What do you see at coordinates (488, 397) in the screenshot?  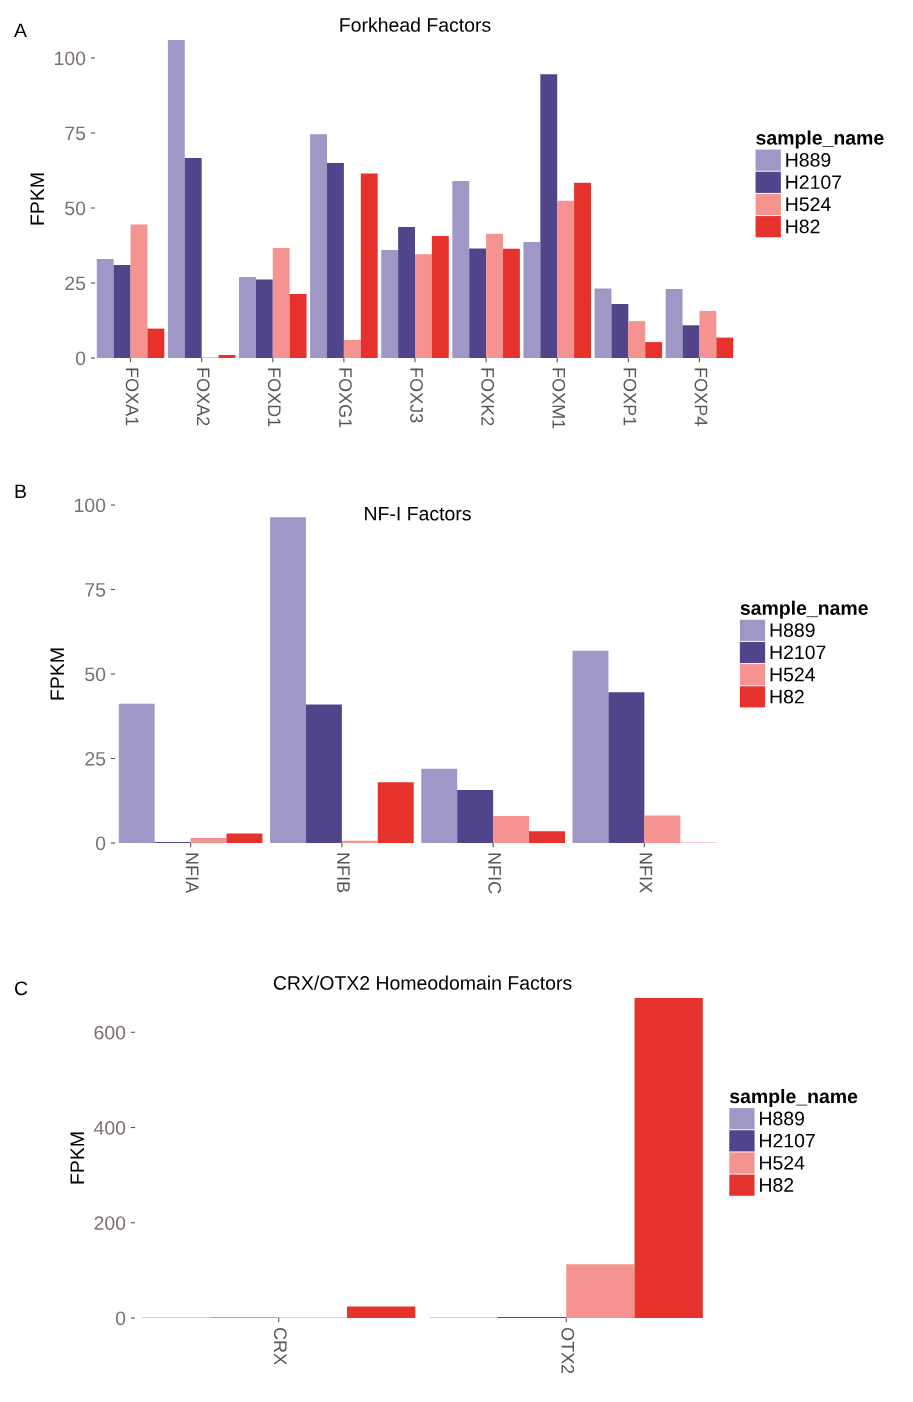 I see `x-tick-label: FOXK2` at bounding box center [488, 397].